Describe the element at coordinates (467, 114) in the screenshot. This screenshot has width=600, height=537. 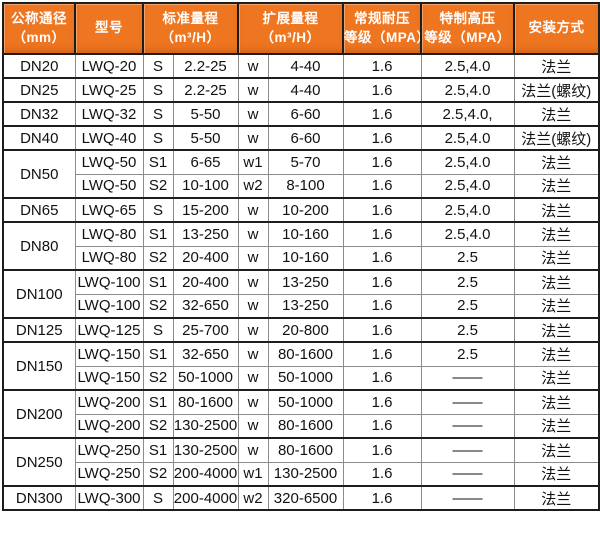
I see `high-pressure-cell: 2.5,4.0,` at that location.